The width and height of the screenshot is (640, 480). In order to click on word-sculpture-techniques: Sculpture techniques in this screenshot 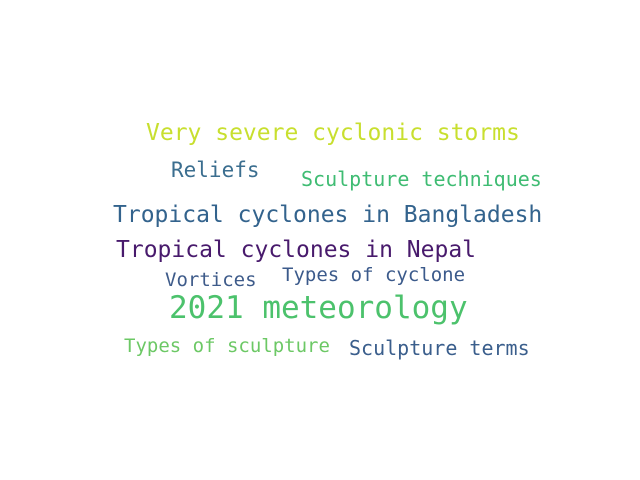, I will do `click(421, 179)`.